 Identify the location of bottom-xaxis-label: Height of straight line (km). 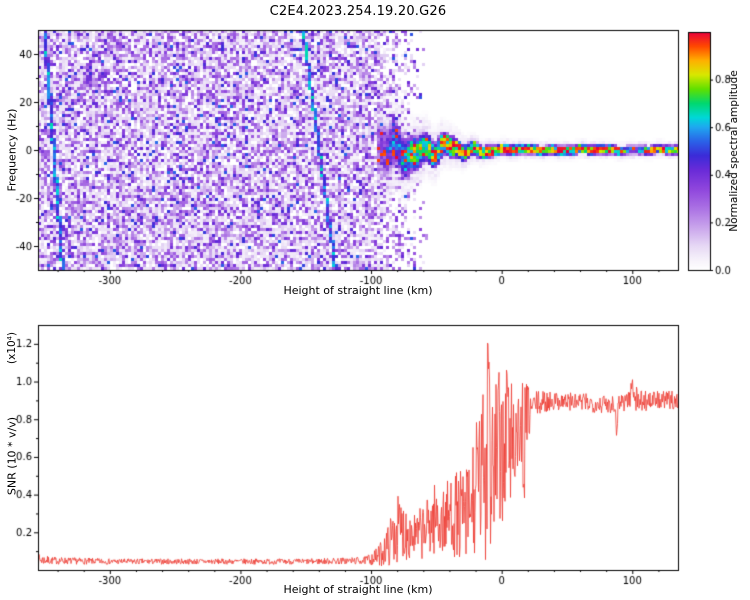
(358, 589).